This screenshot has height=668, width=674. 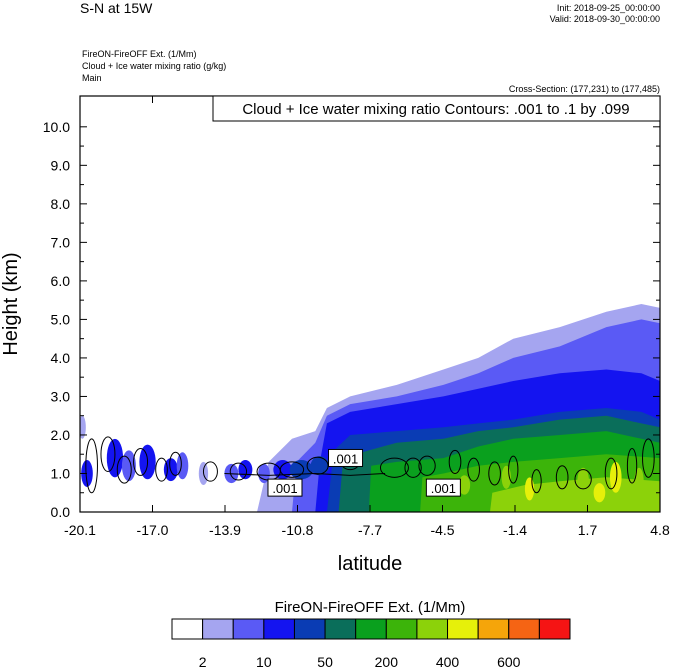 What do you see at coordinates (264, 661) in the screenshot?
I see `colorbar-tick-label: 10` at bounding box center [264, 661].